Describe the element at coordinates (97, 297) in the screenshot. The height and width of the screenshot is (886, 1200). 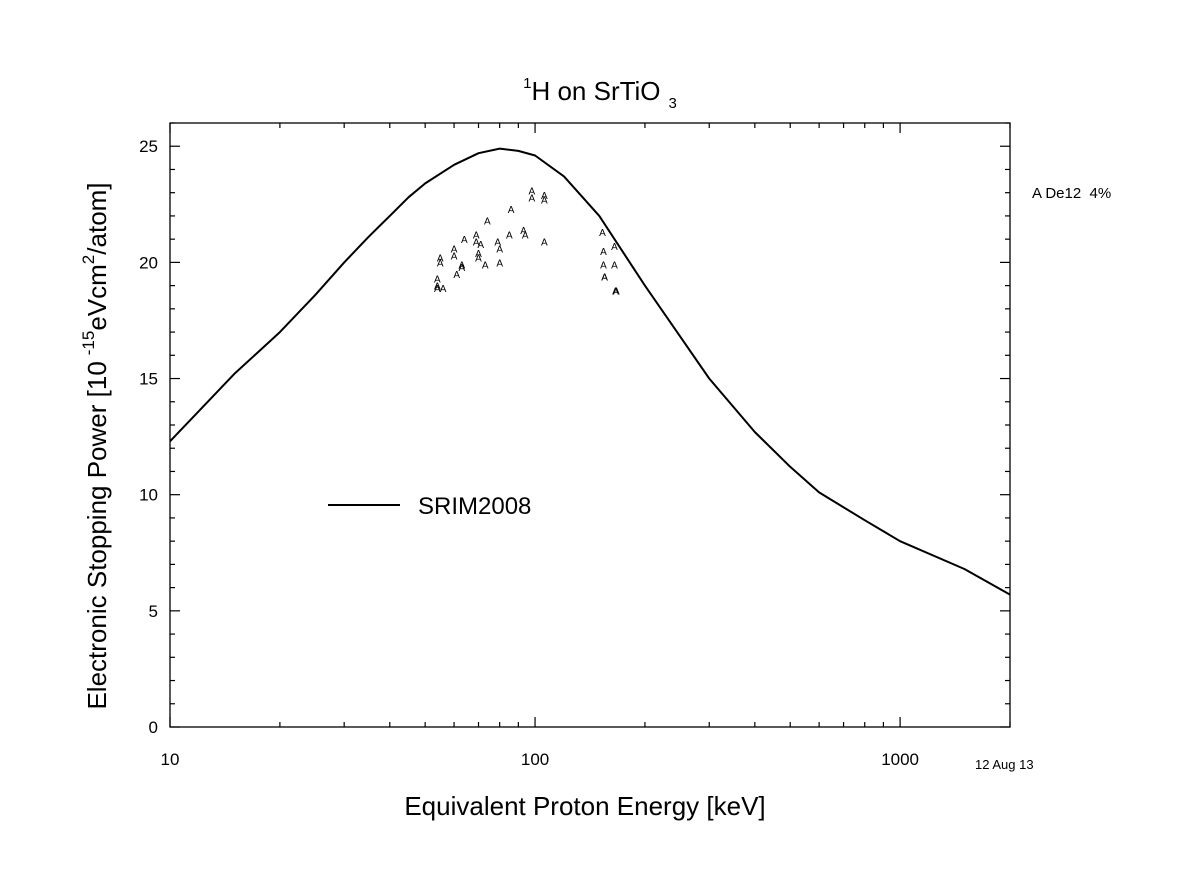
I see `y-axis-label-mid: eVcm` at that location.